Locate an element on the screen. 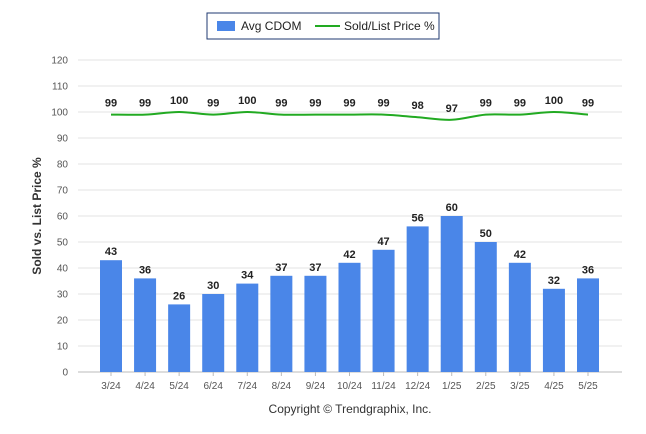 The image size is (646, 434). line-value-label: 98 is located at coordinates (418, 106).